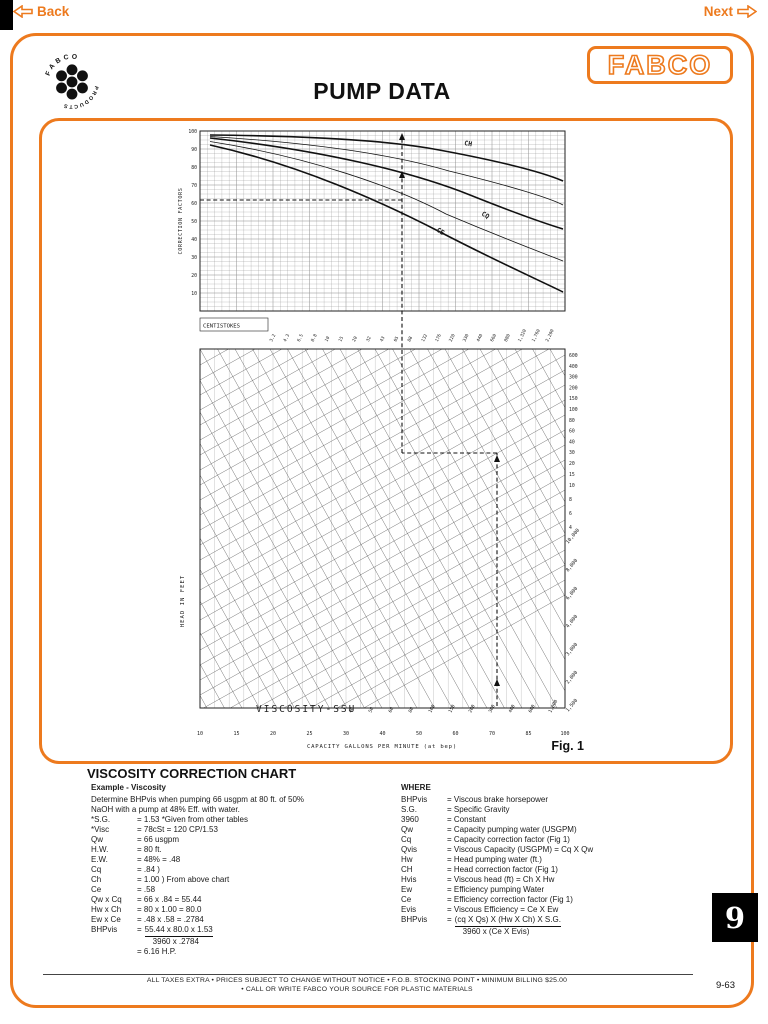  What do you see at coordinates (498, 799) in the screenshot?
I see `where-definition: = Viscous brake horsepower` at bounding box center [498, 799].